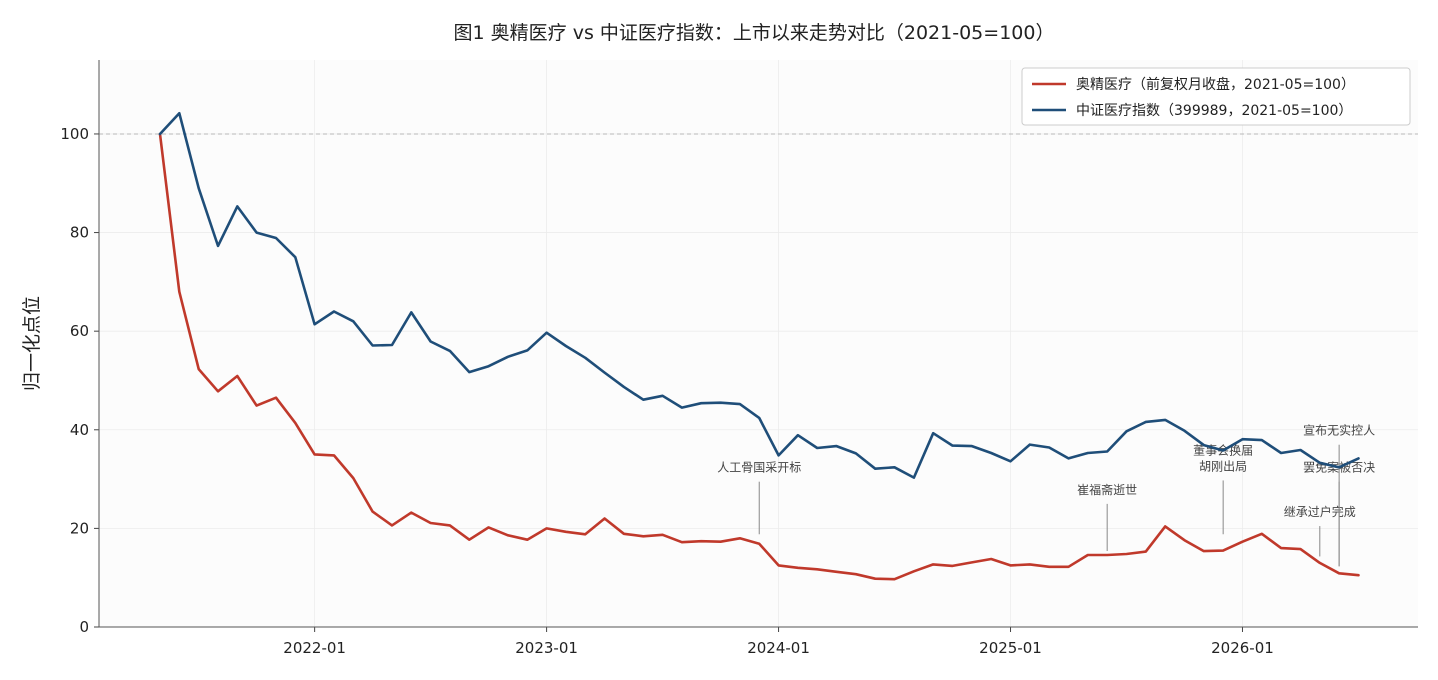 This screenshot has height=680, width=1438. I want to click on annotation-label: 崔福斋逝世, so click(1107, 489).